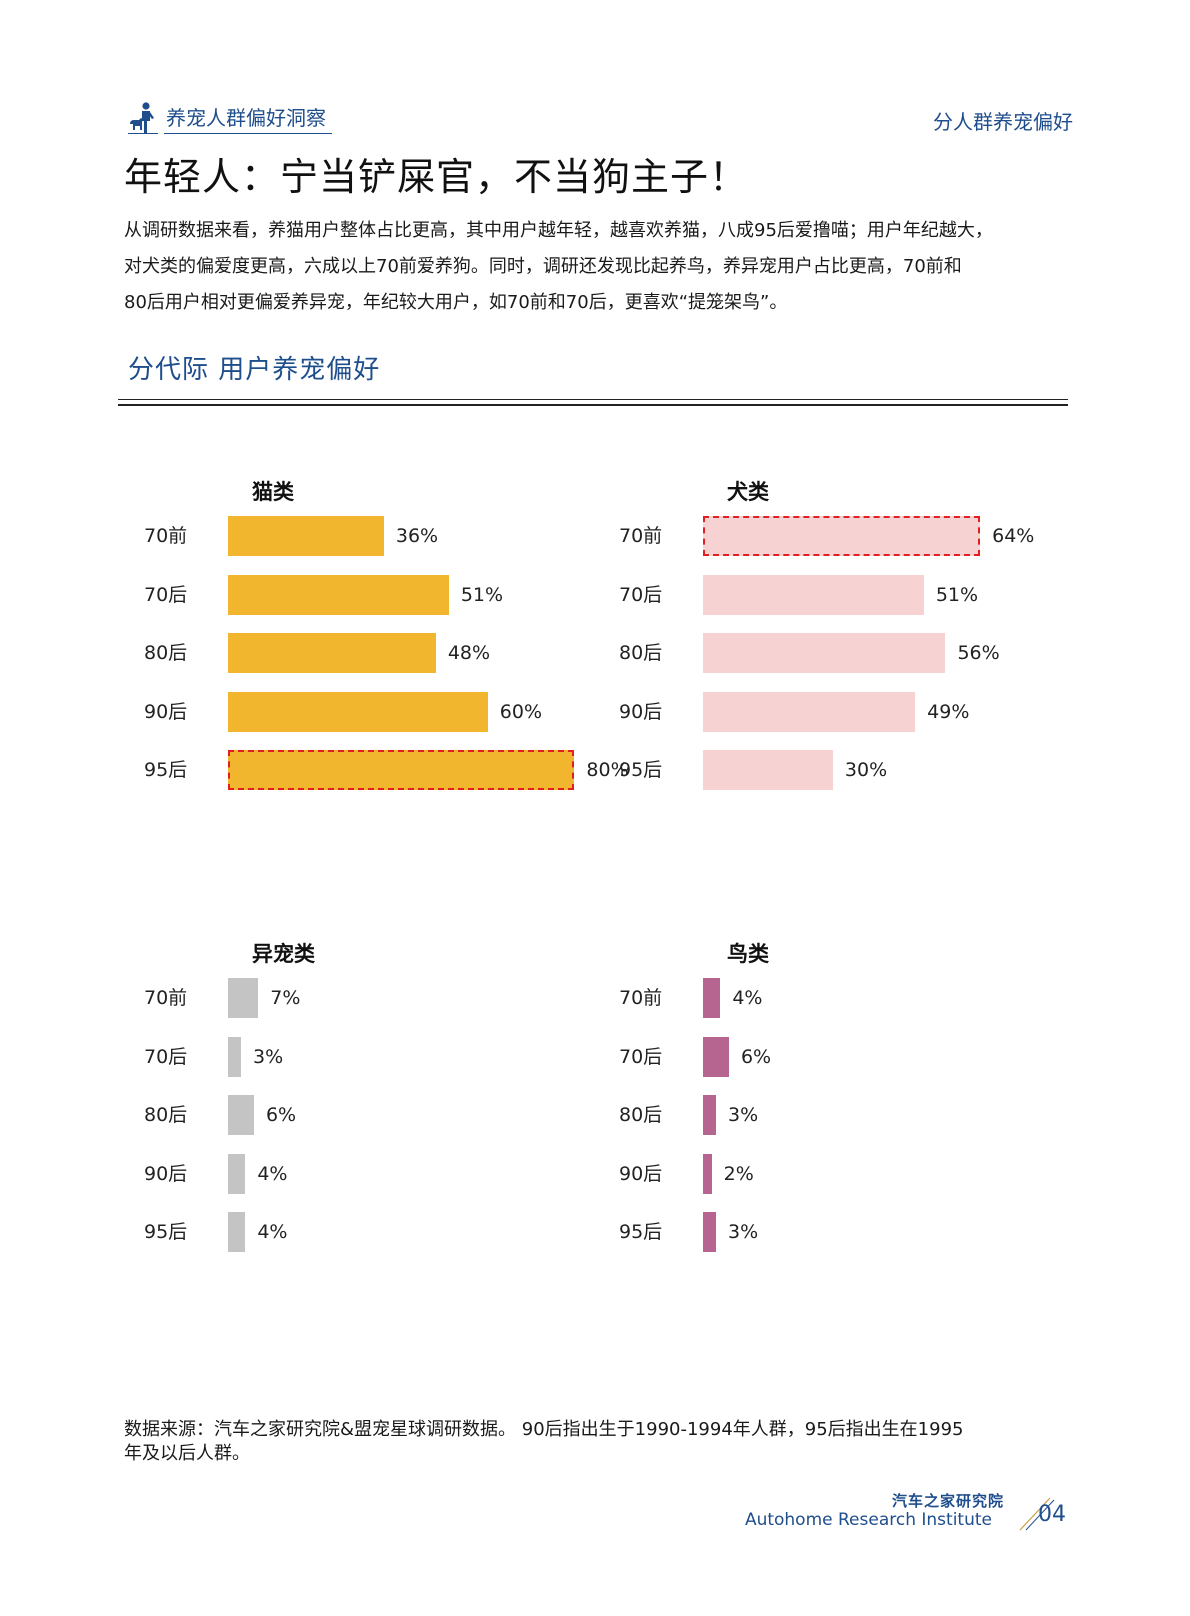 The height and width of the screenshot is (1616, 1190). Describe the element at coordinates (748, 954) in the screenshot. I see `chart-title: 鸟类` at that location.